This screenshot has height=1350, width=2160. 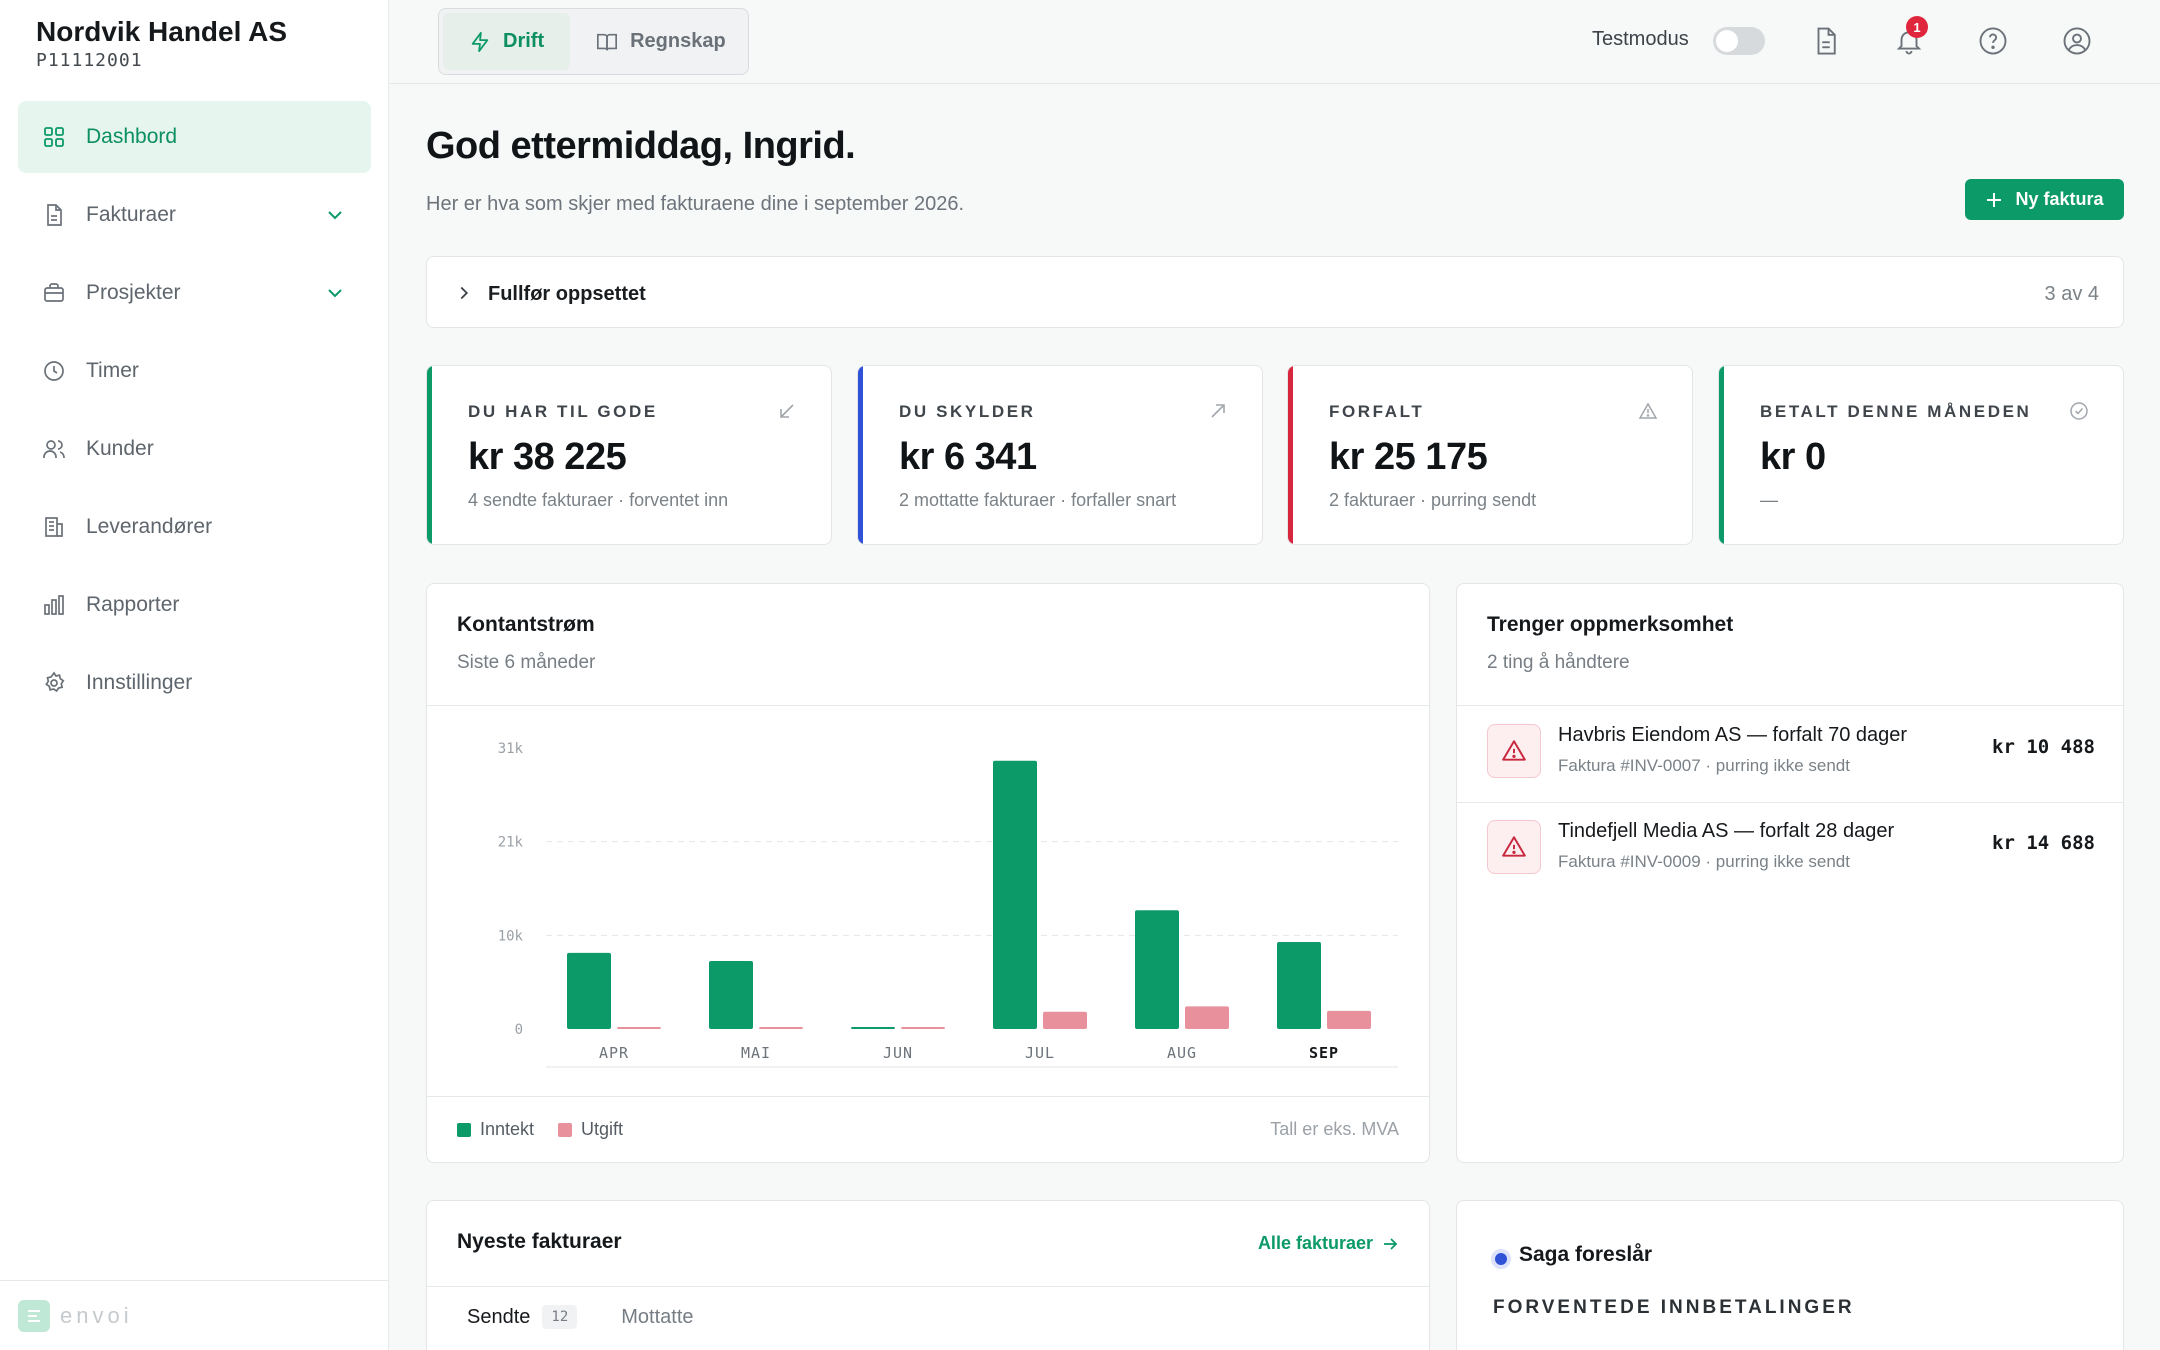 I want to click on sidebar-item-kunder: Kunder, so click(x=194, y=449).